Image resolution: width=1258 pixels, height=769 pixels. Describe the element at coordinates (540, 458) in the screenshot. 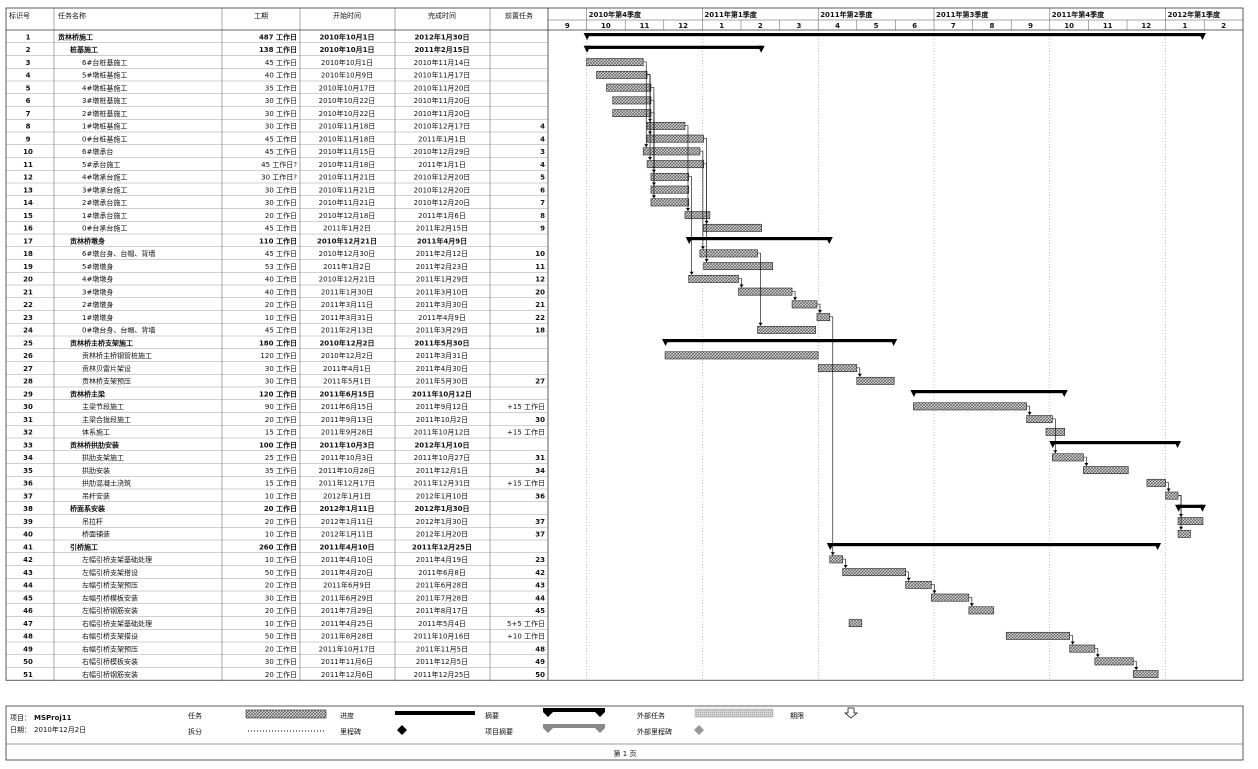

I see `cell-predecessor: 31` at that location.